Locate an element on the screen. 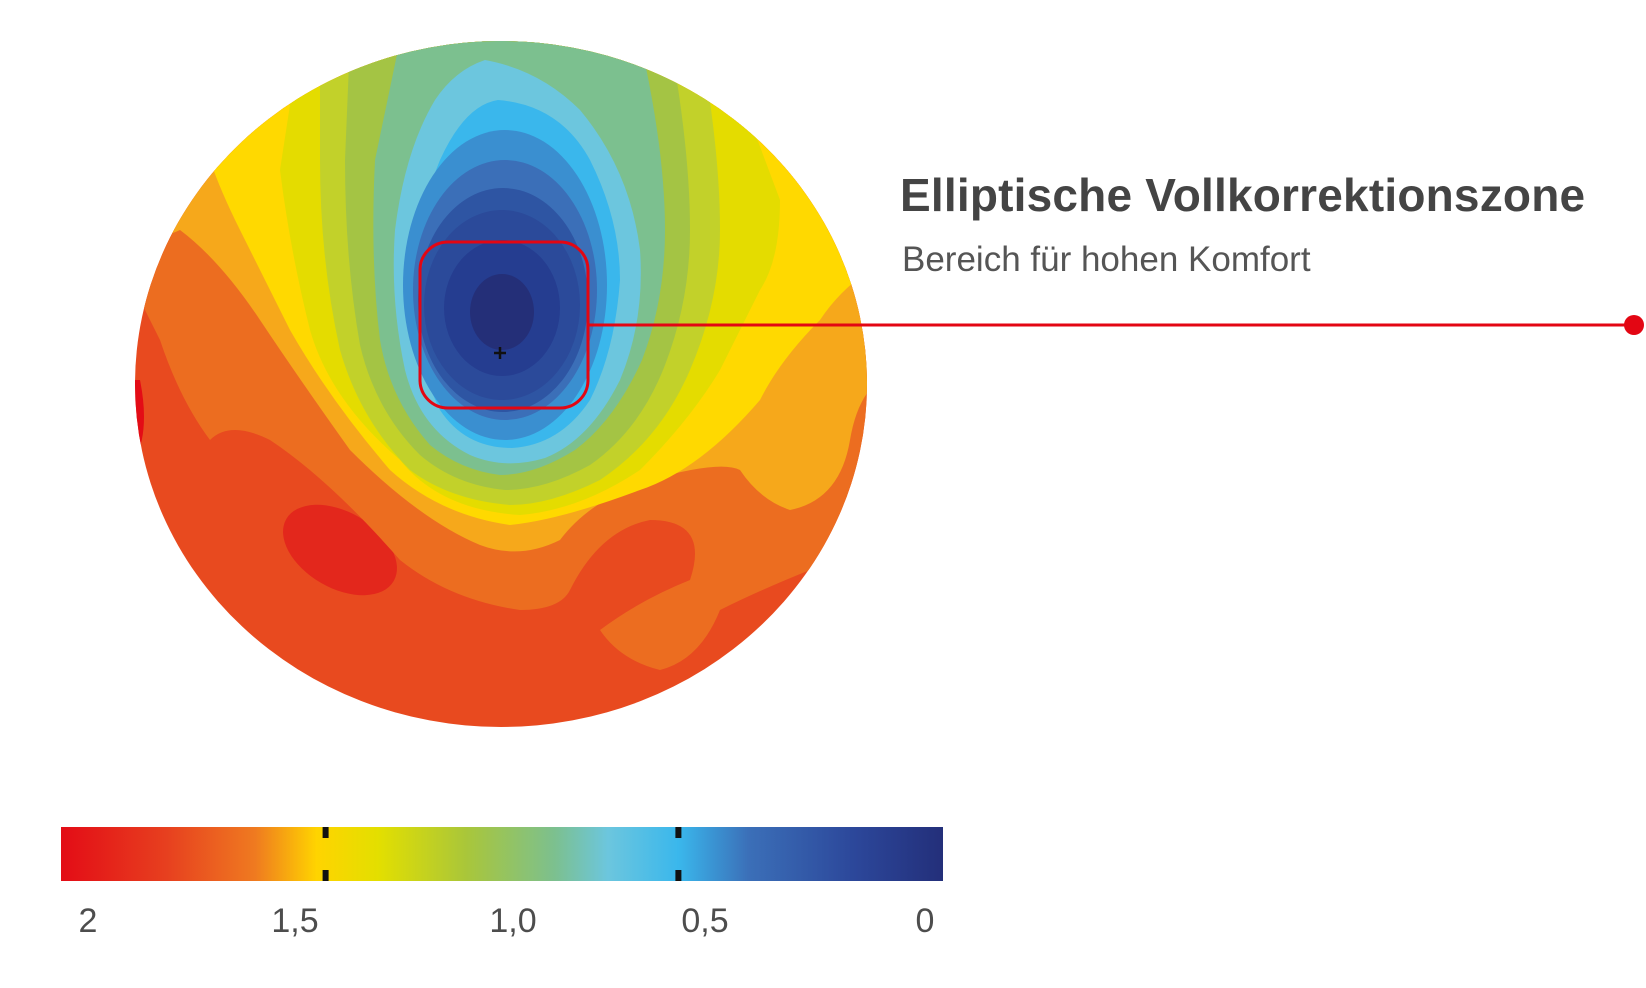 This screenshot has height=988, width=1646. contour-spot-left is located at coordinates (340, 550).